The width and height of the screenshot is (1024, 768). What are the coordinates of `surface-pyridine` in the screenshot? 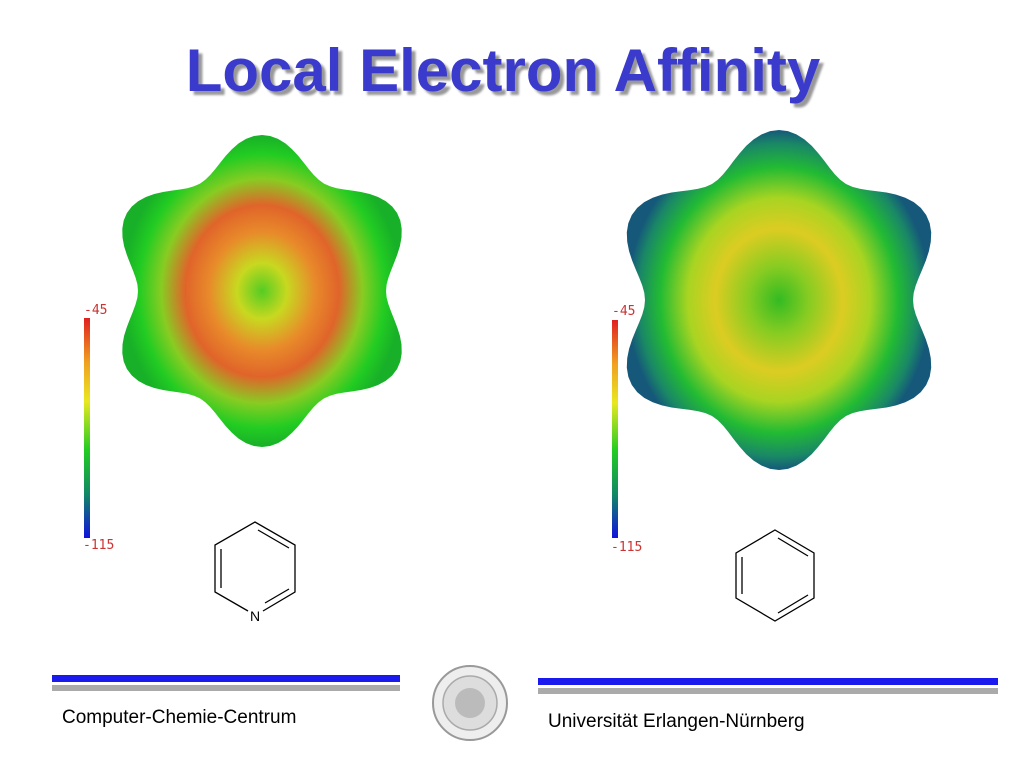 It's located at (262, 291).